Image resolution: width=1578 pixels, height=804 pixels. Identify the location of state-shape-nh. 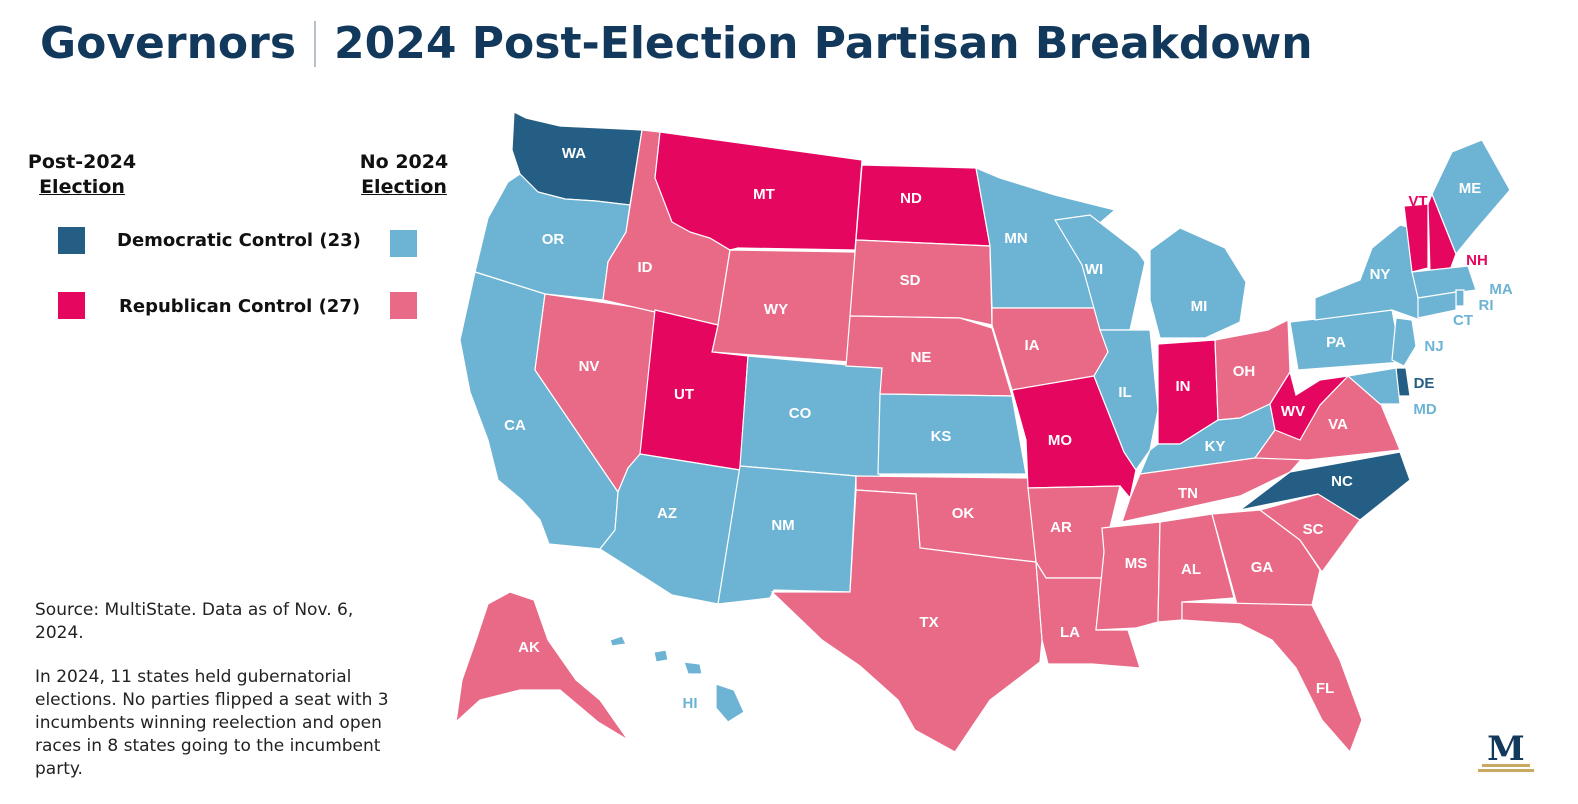
(1442, 232).